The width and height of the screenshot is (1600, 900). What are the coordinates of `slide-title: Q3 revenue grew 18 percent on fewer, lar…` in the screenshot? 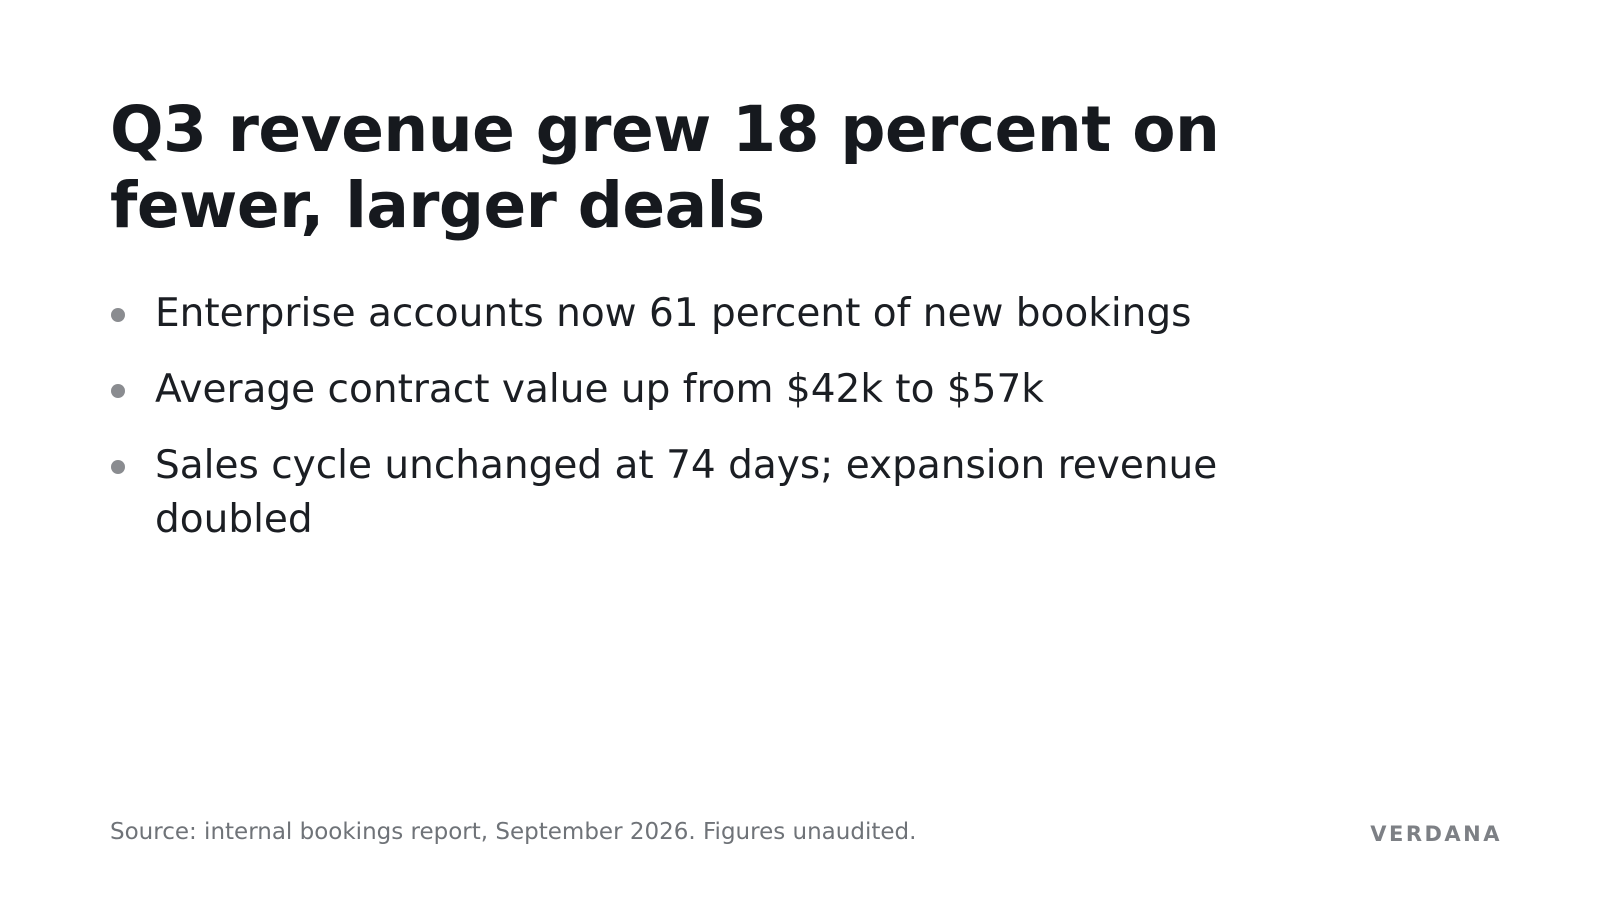 It's located at (665, 167).